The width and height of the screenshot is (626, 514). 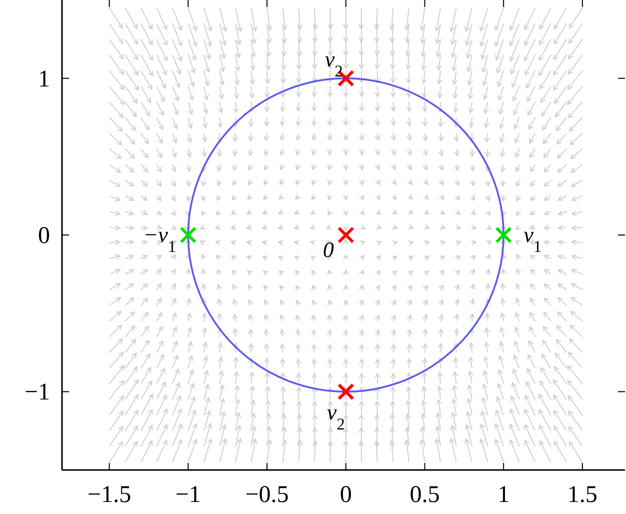 I want to click on annotation: −v$_{1}$, so click(x=159, y=239).